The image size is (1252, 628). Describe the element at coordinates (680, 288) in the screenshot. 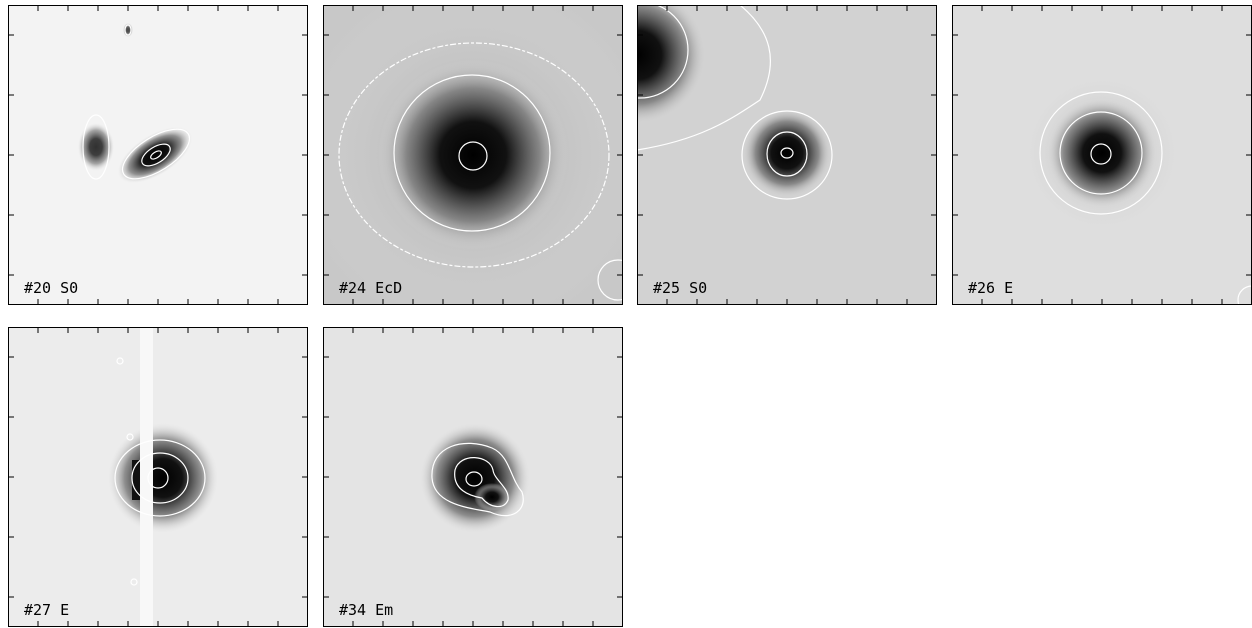

I see `panel-label: #25 S0` at that location.